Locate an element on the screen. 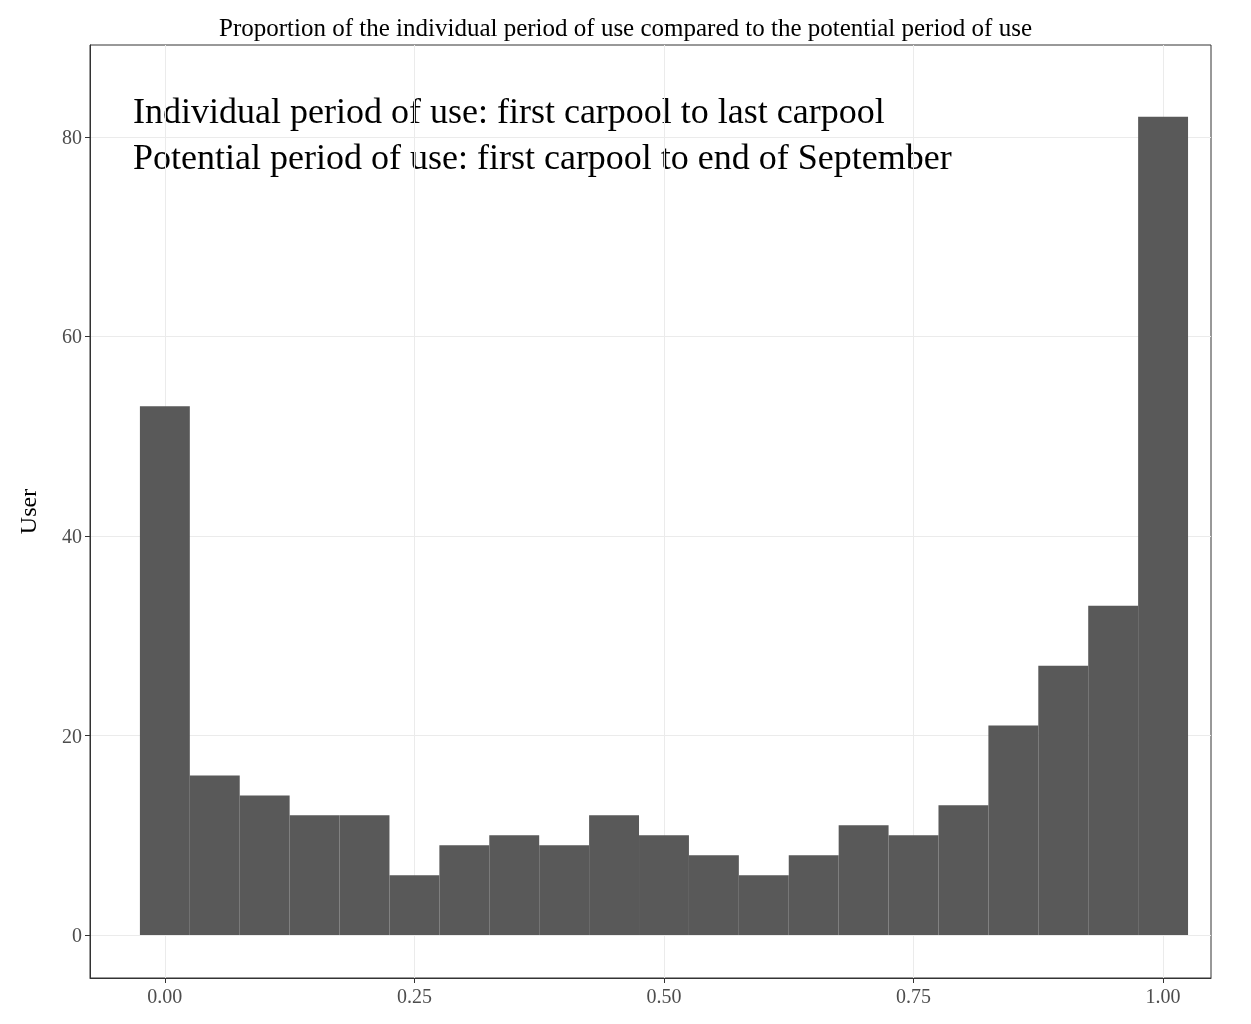 The image size is (1251, 1024). y-axis-title: User is located at coordinates (28, 511).